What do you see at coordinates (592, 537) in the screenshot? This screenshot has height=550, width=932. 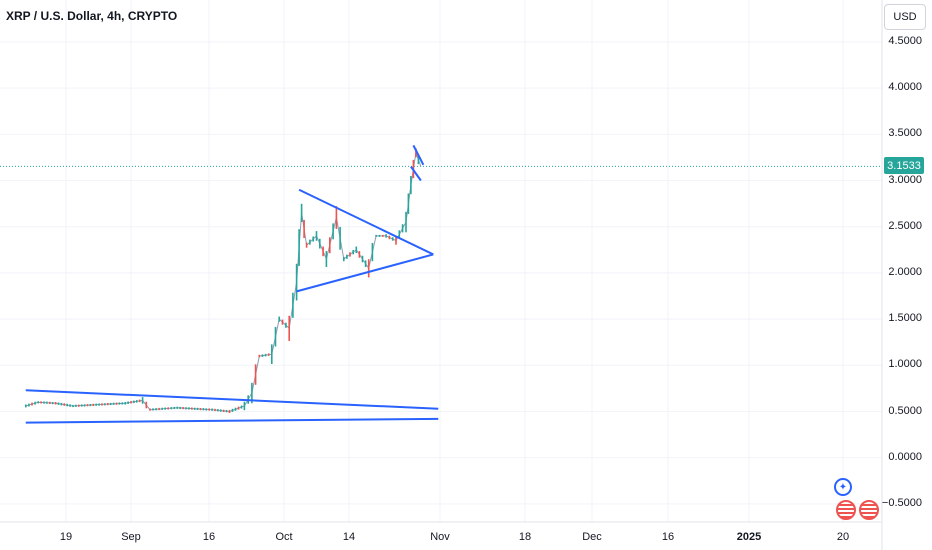 I see `time-tick-label: Dec` at bounding box center [592, 537].